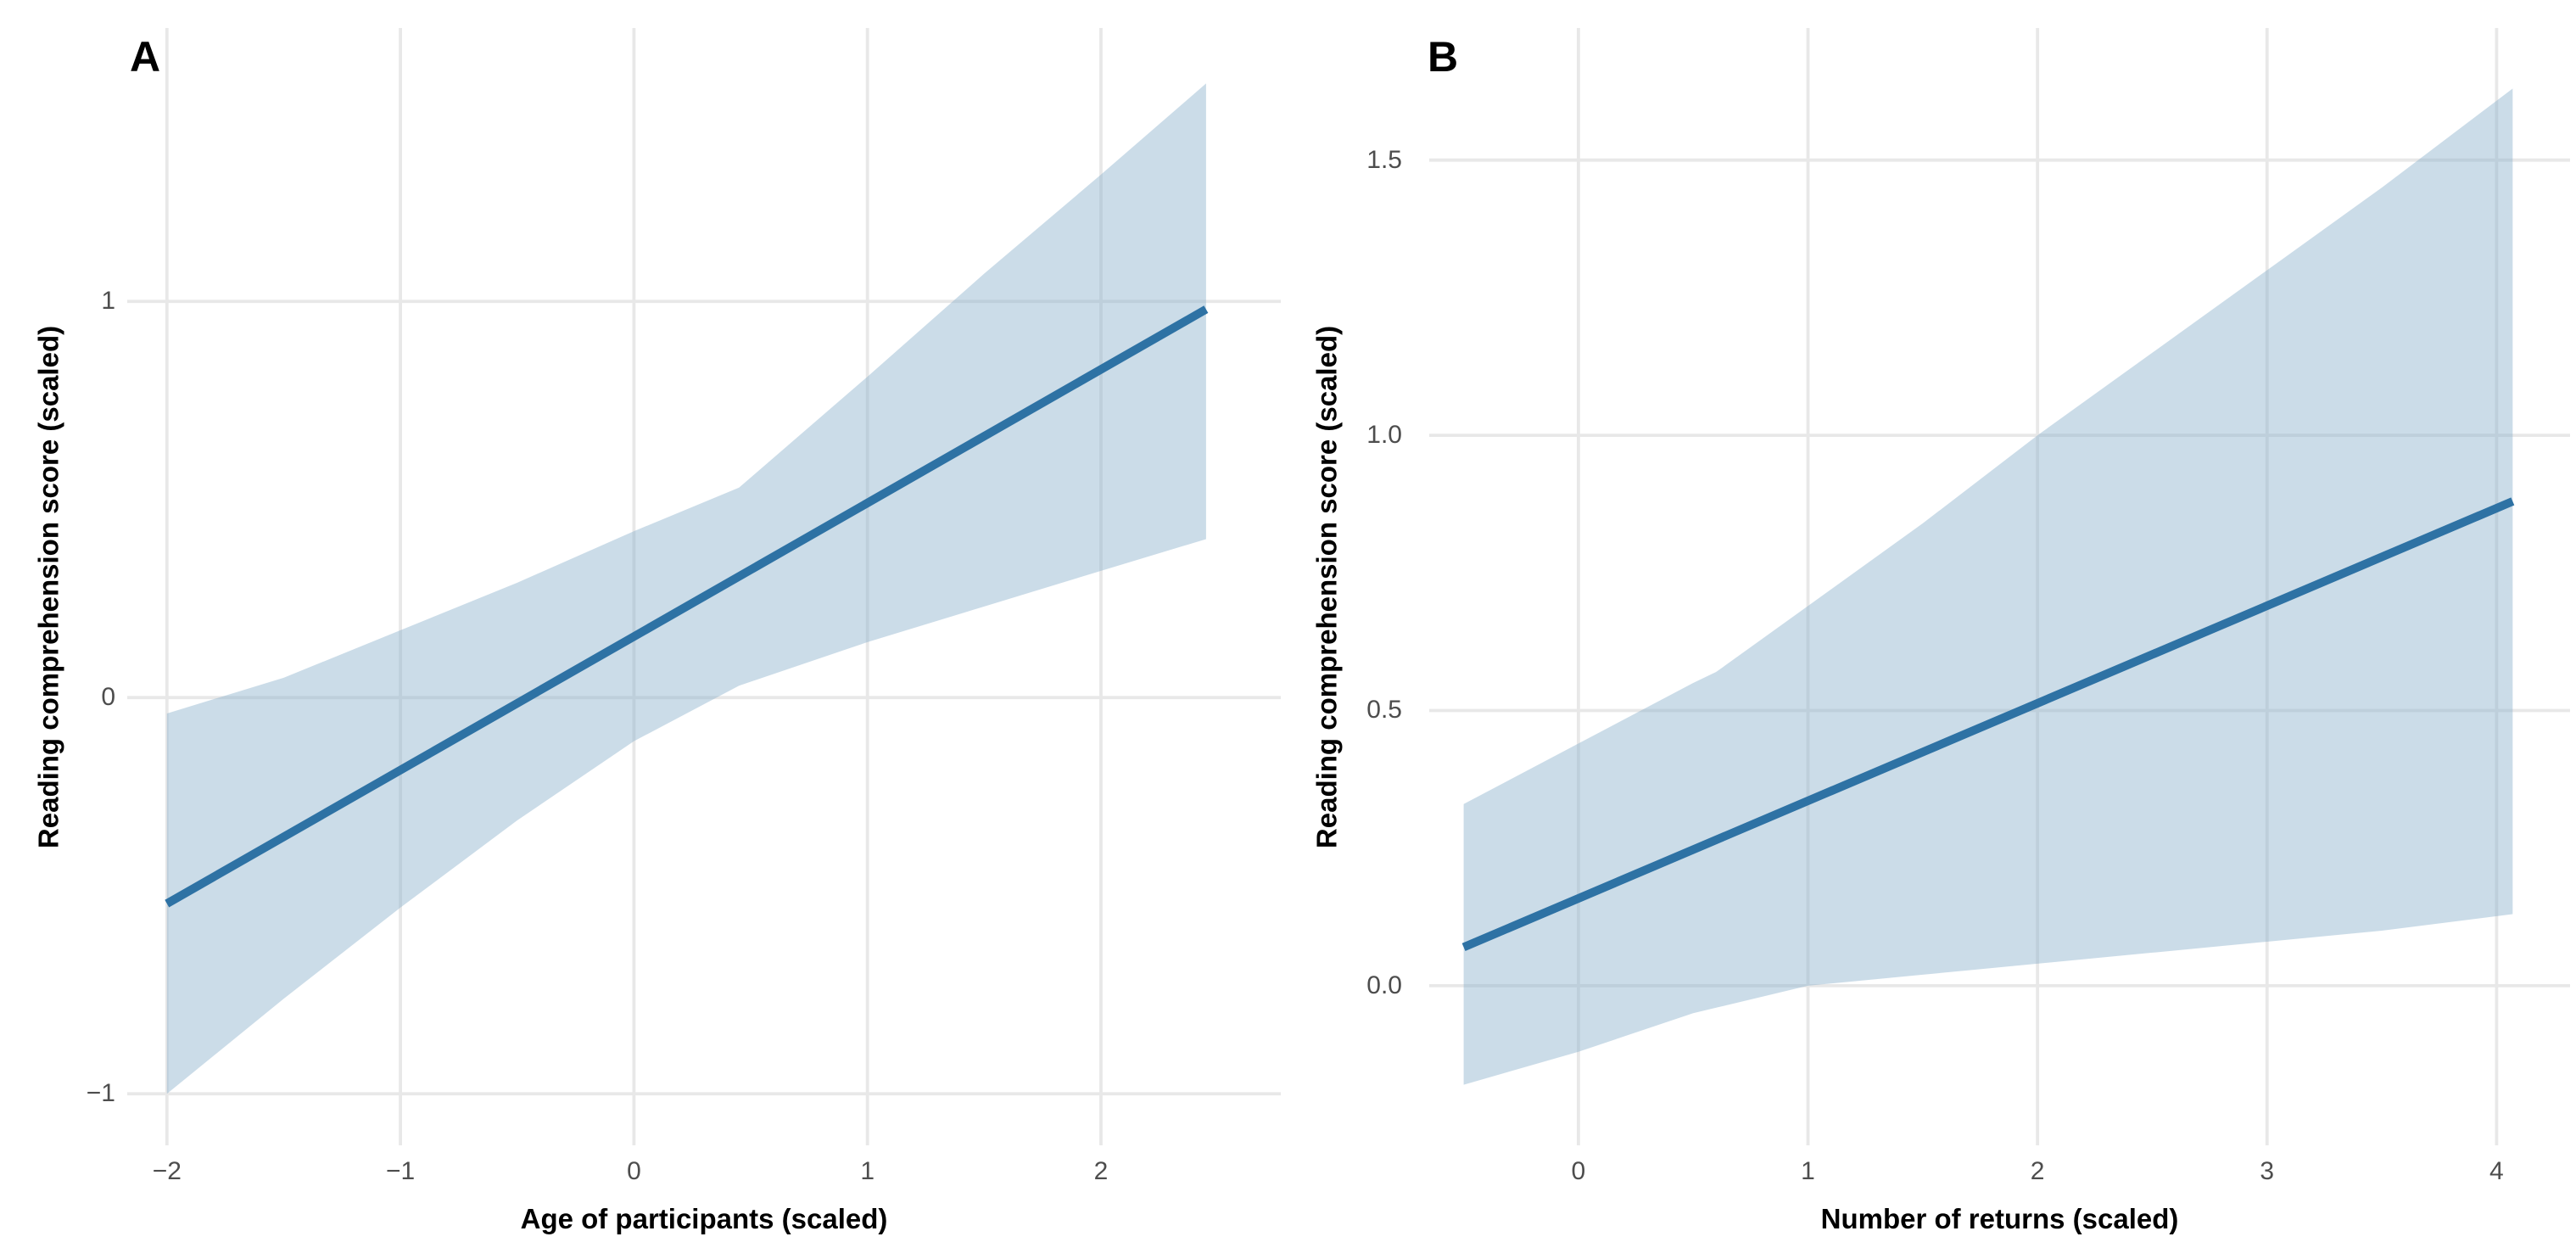 This screenshot has width=2576, height=1259. I want to click on panel-b-tag: B, so click(1443, 57).